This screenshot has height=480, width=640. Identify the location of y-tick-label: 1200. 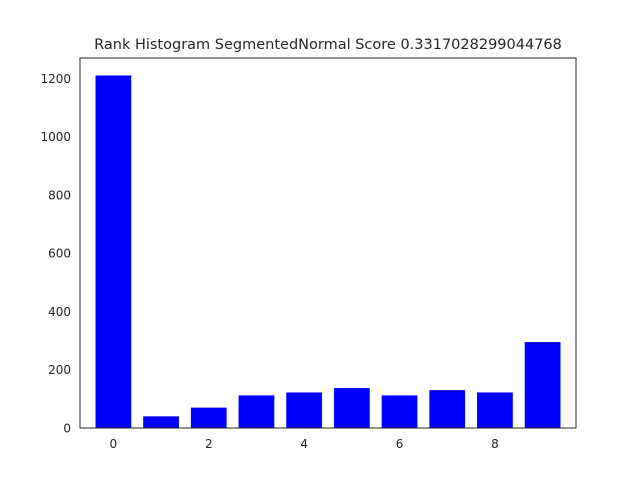
(55, 79).